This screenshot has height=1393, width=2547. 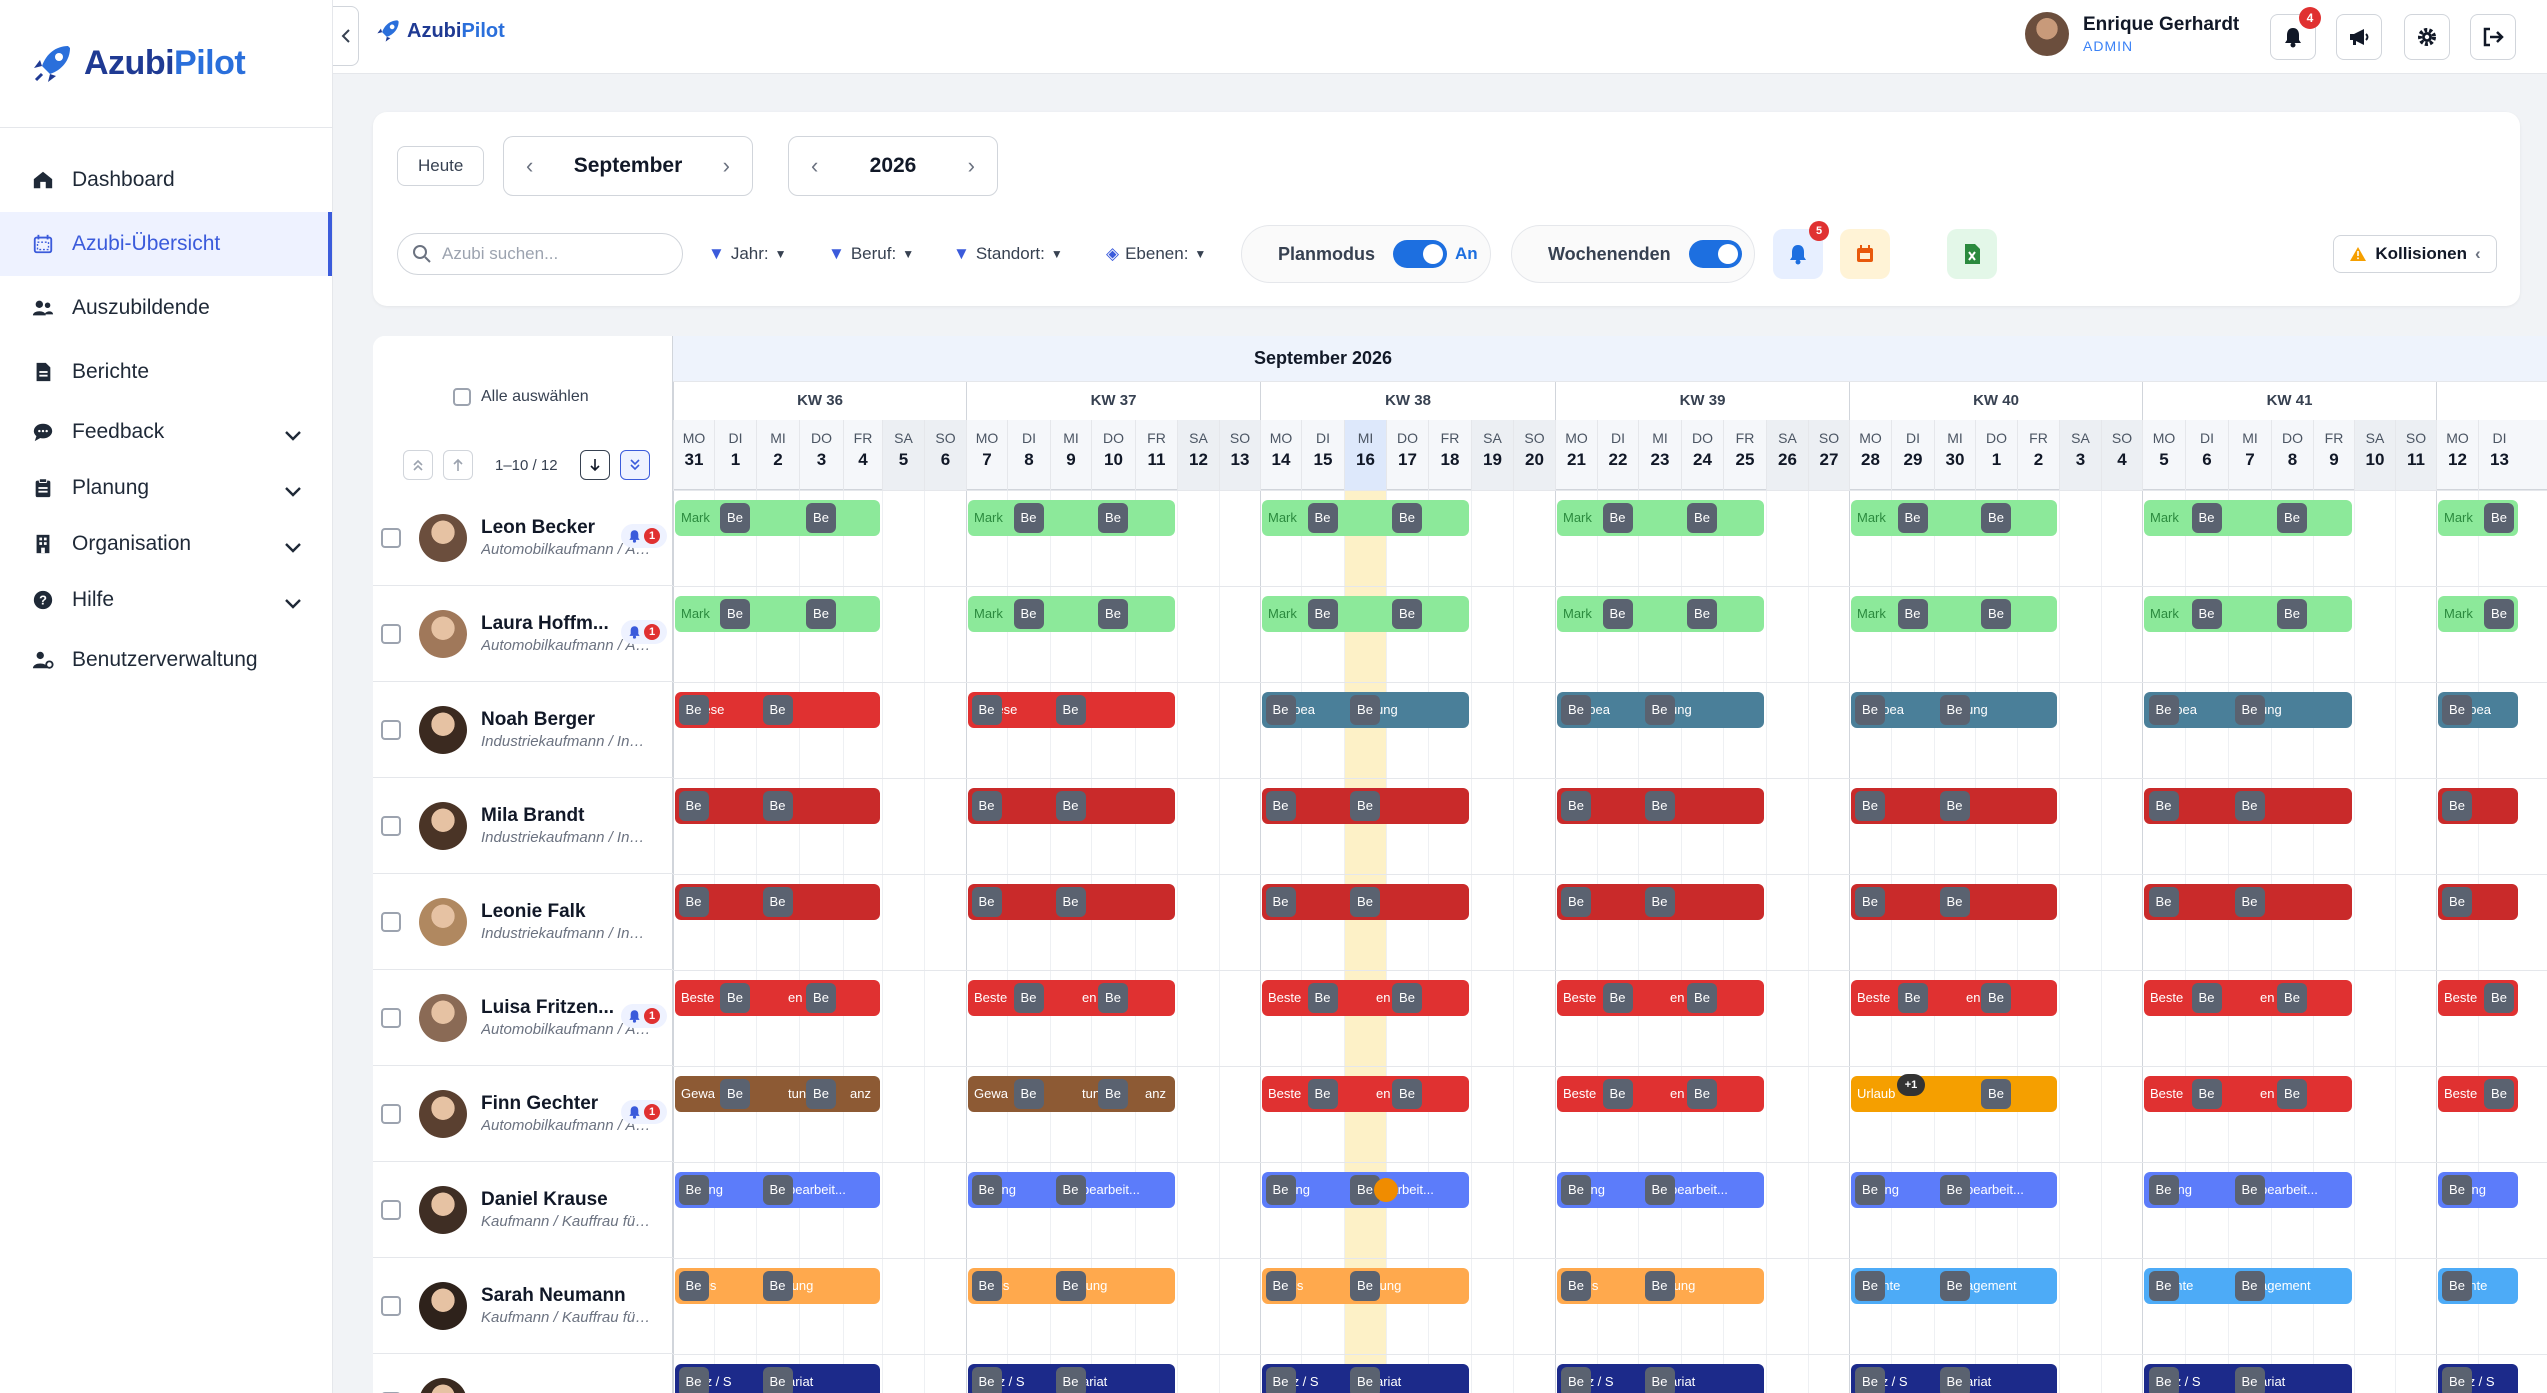 What do you see at coordinates (1113, 455) in the screenshot?
I see `day-header-cell: DO 10` at bounding box center [1113, 455].